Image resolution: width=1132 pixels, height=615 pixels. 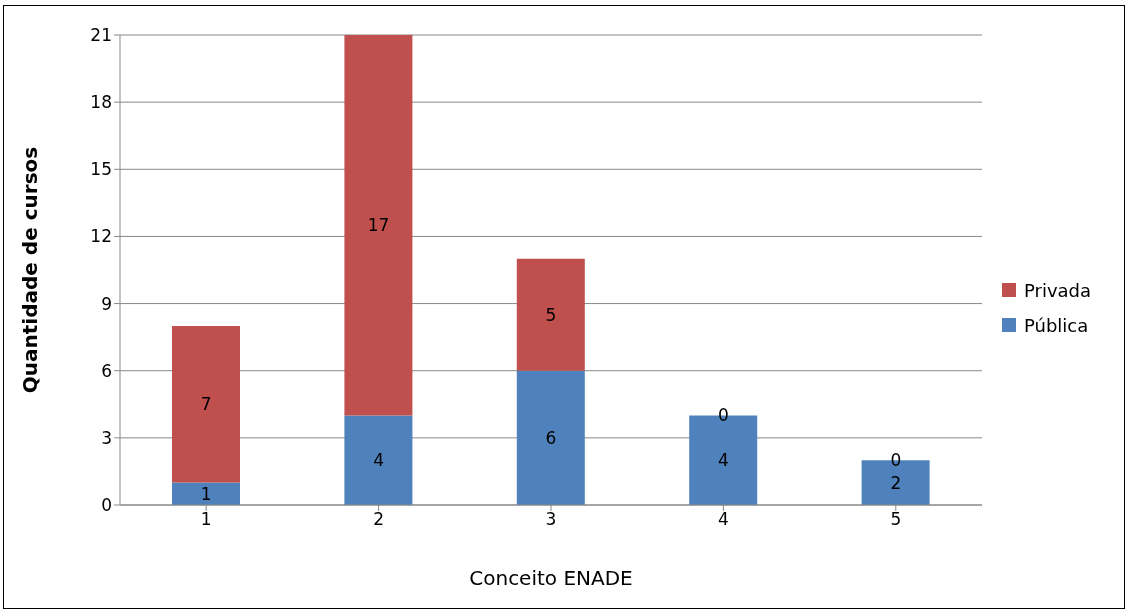 What do you see at coordinates (896, 519) in the screenshot?
I see `x-tick-label: 5` at bounding box center [896, 519].